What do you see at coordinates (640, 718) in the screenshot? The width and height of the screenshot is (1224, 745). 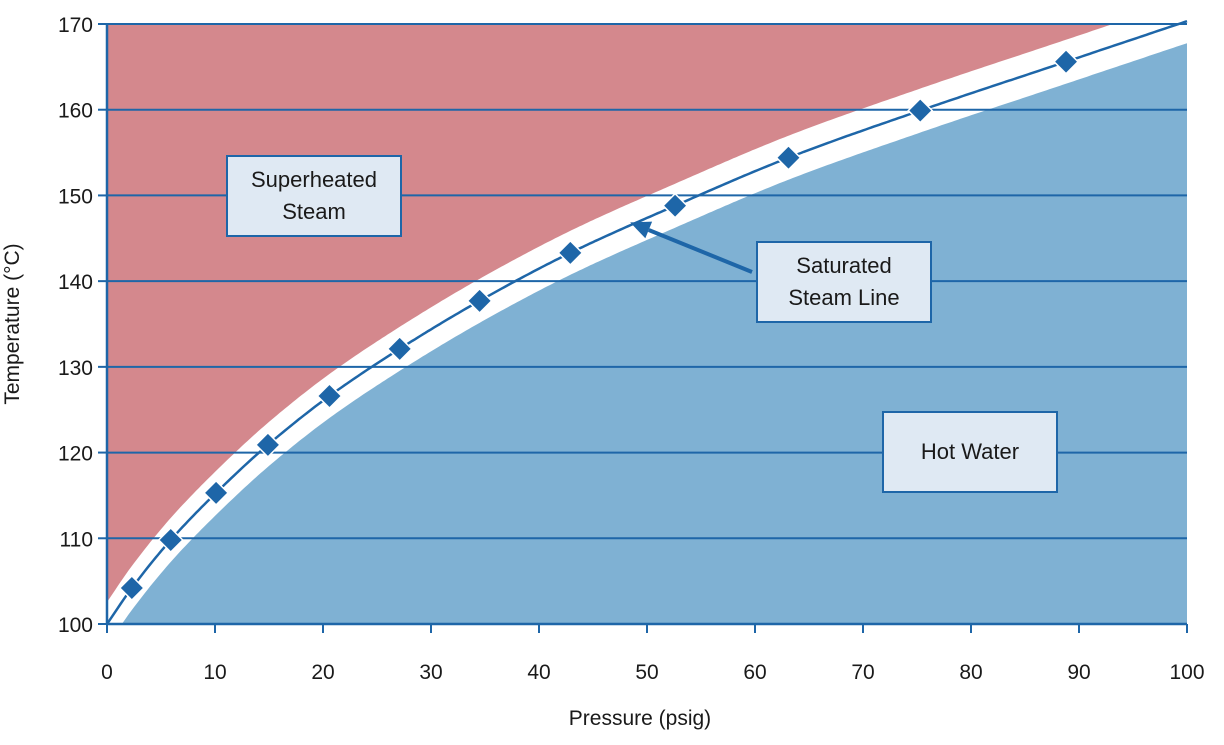 I see `x-axis-title: Pressure (psig)` at bounding box center [640, 718].